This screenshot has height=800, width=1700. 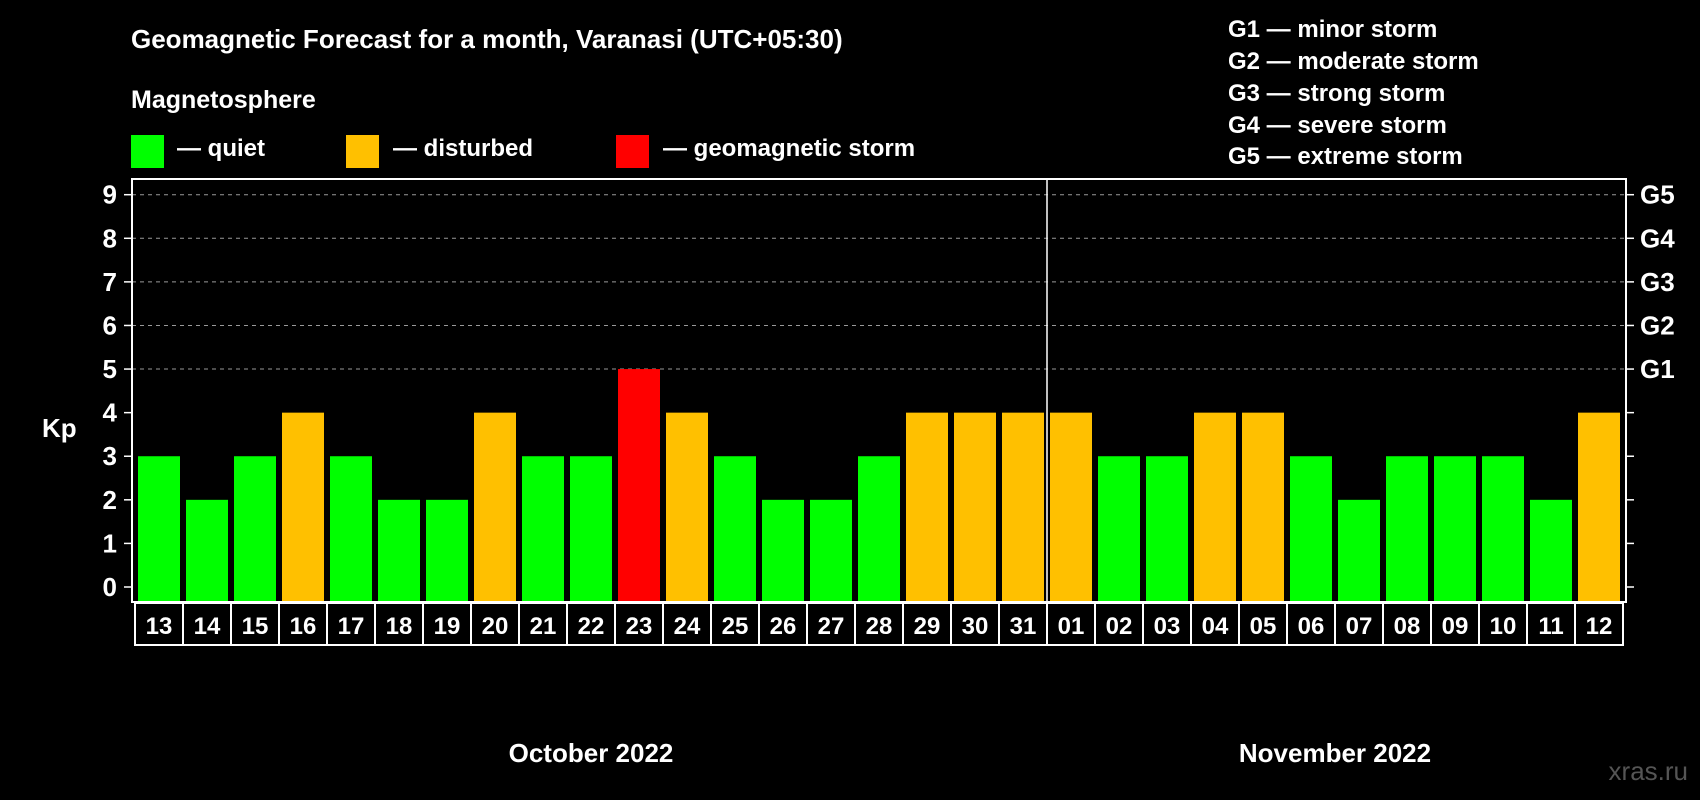 I want to click on day-label: 18, so click(x=399, y=626).